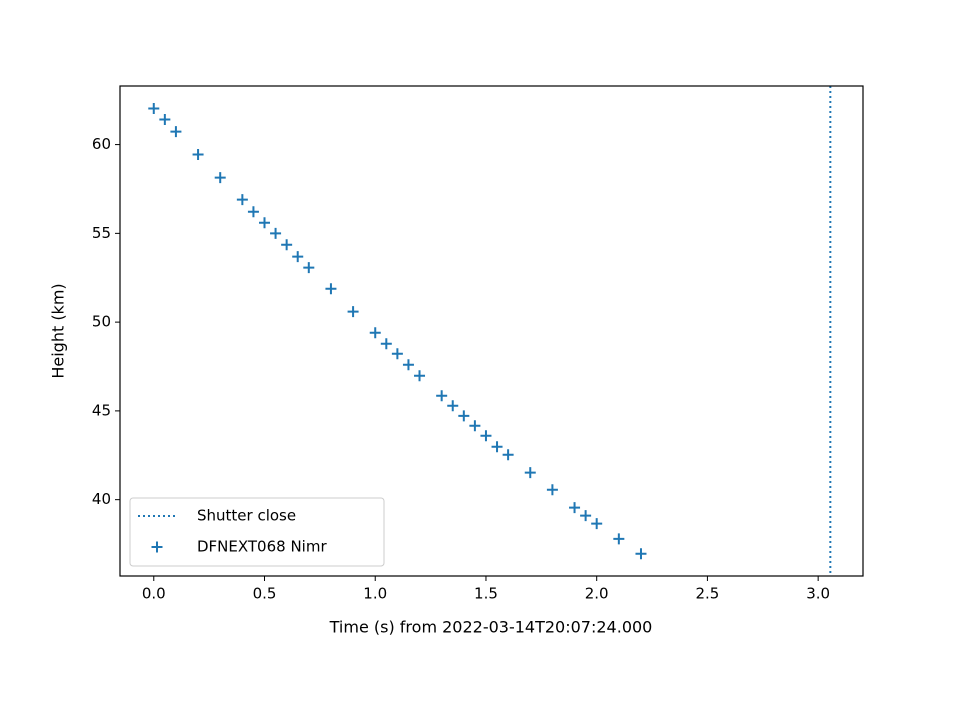 The width and height of the screenshot is (960, 720). Describe the element at coordinates (101, 410) in the screenshot. I see `y-tick-label: 45` at that location.